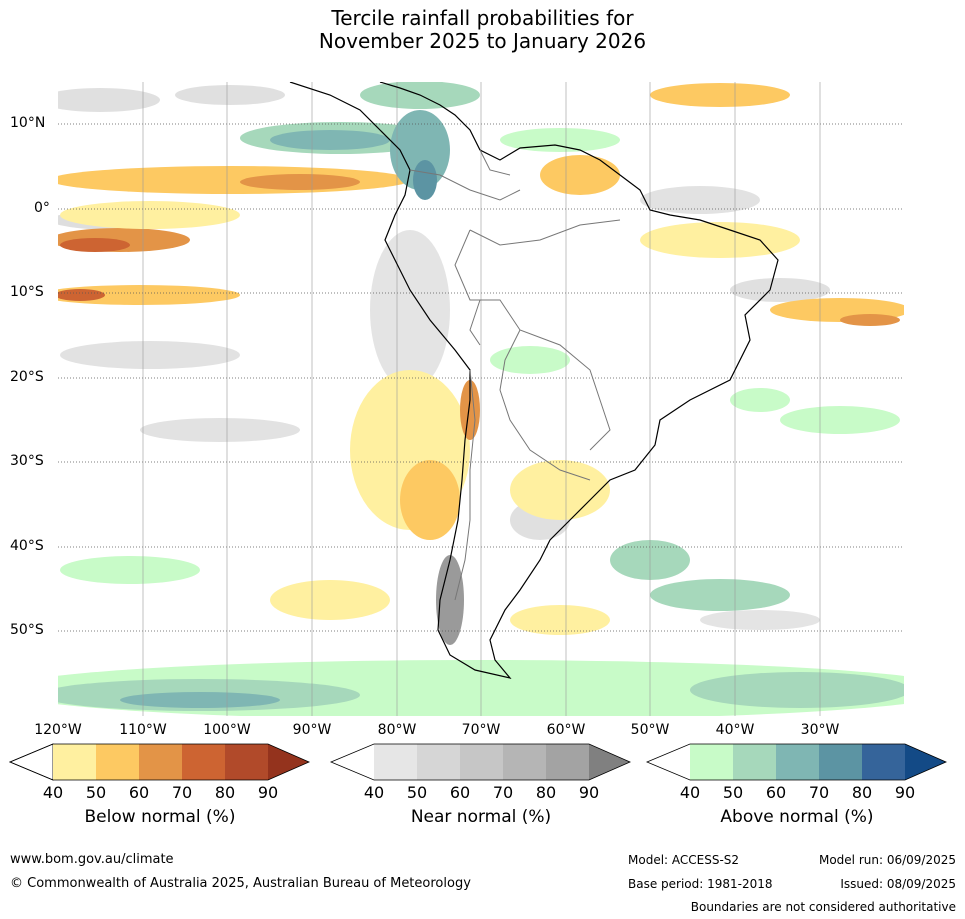 The width and height of the screenshot is (965, 919). I want to click on website-link: www.bom.gov.au/climate, so click(92, 859).